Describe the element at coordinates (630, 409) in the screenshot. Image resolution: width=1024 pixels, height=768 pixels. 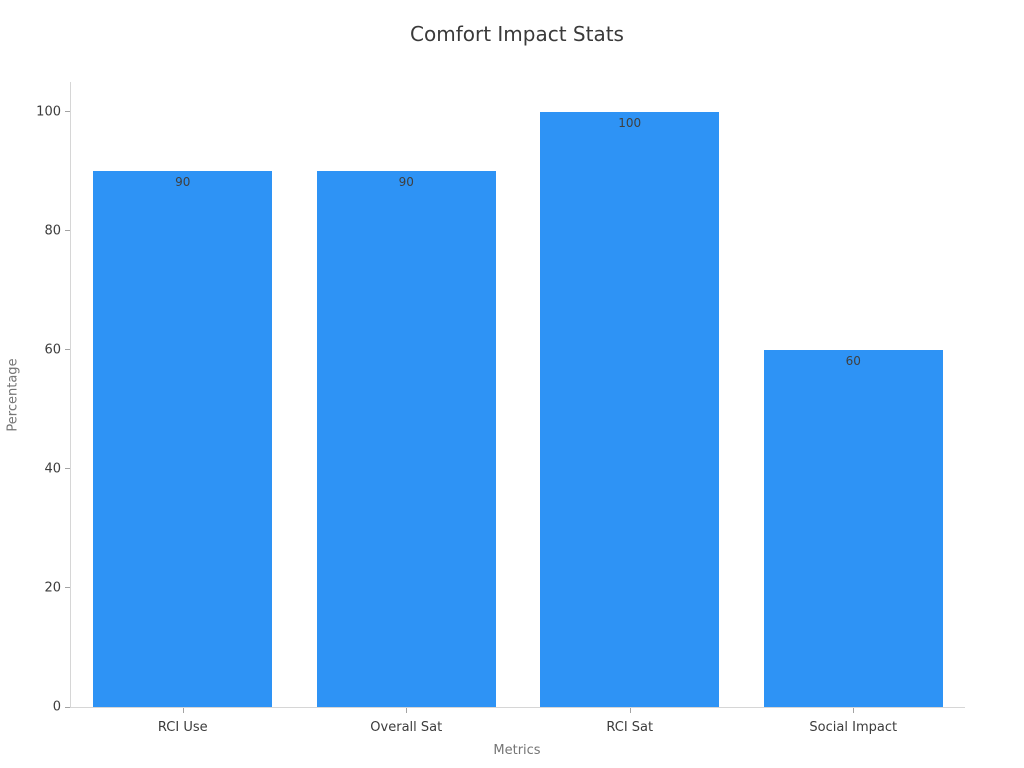
I see `bar: 100` at that location.